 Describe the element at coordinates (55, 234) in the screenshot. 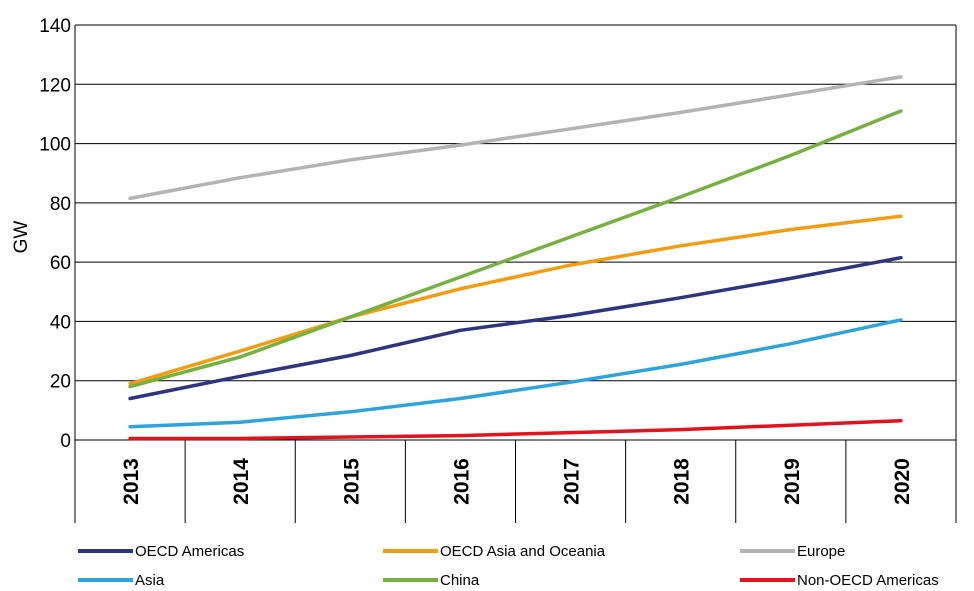

I see `y-tick-labels: 0 20 40 60 80 100 120 140` at that location.